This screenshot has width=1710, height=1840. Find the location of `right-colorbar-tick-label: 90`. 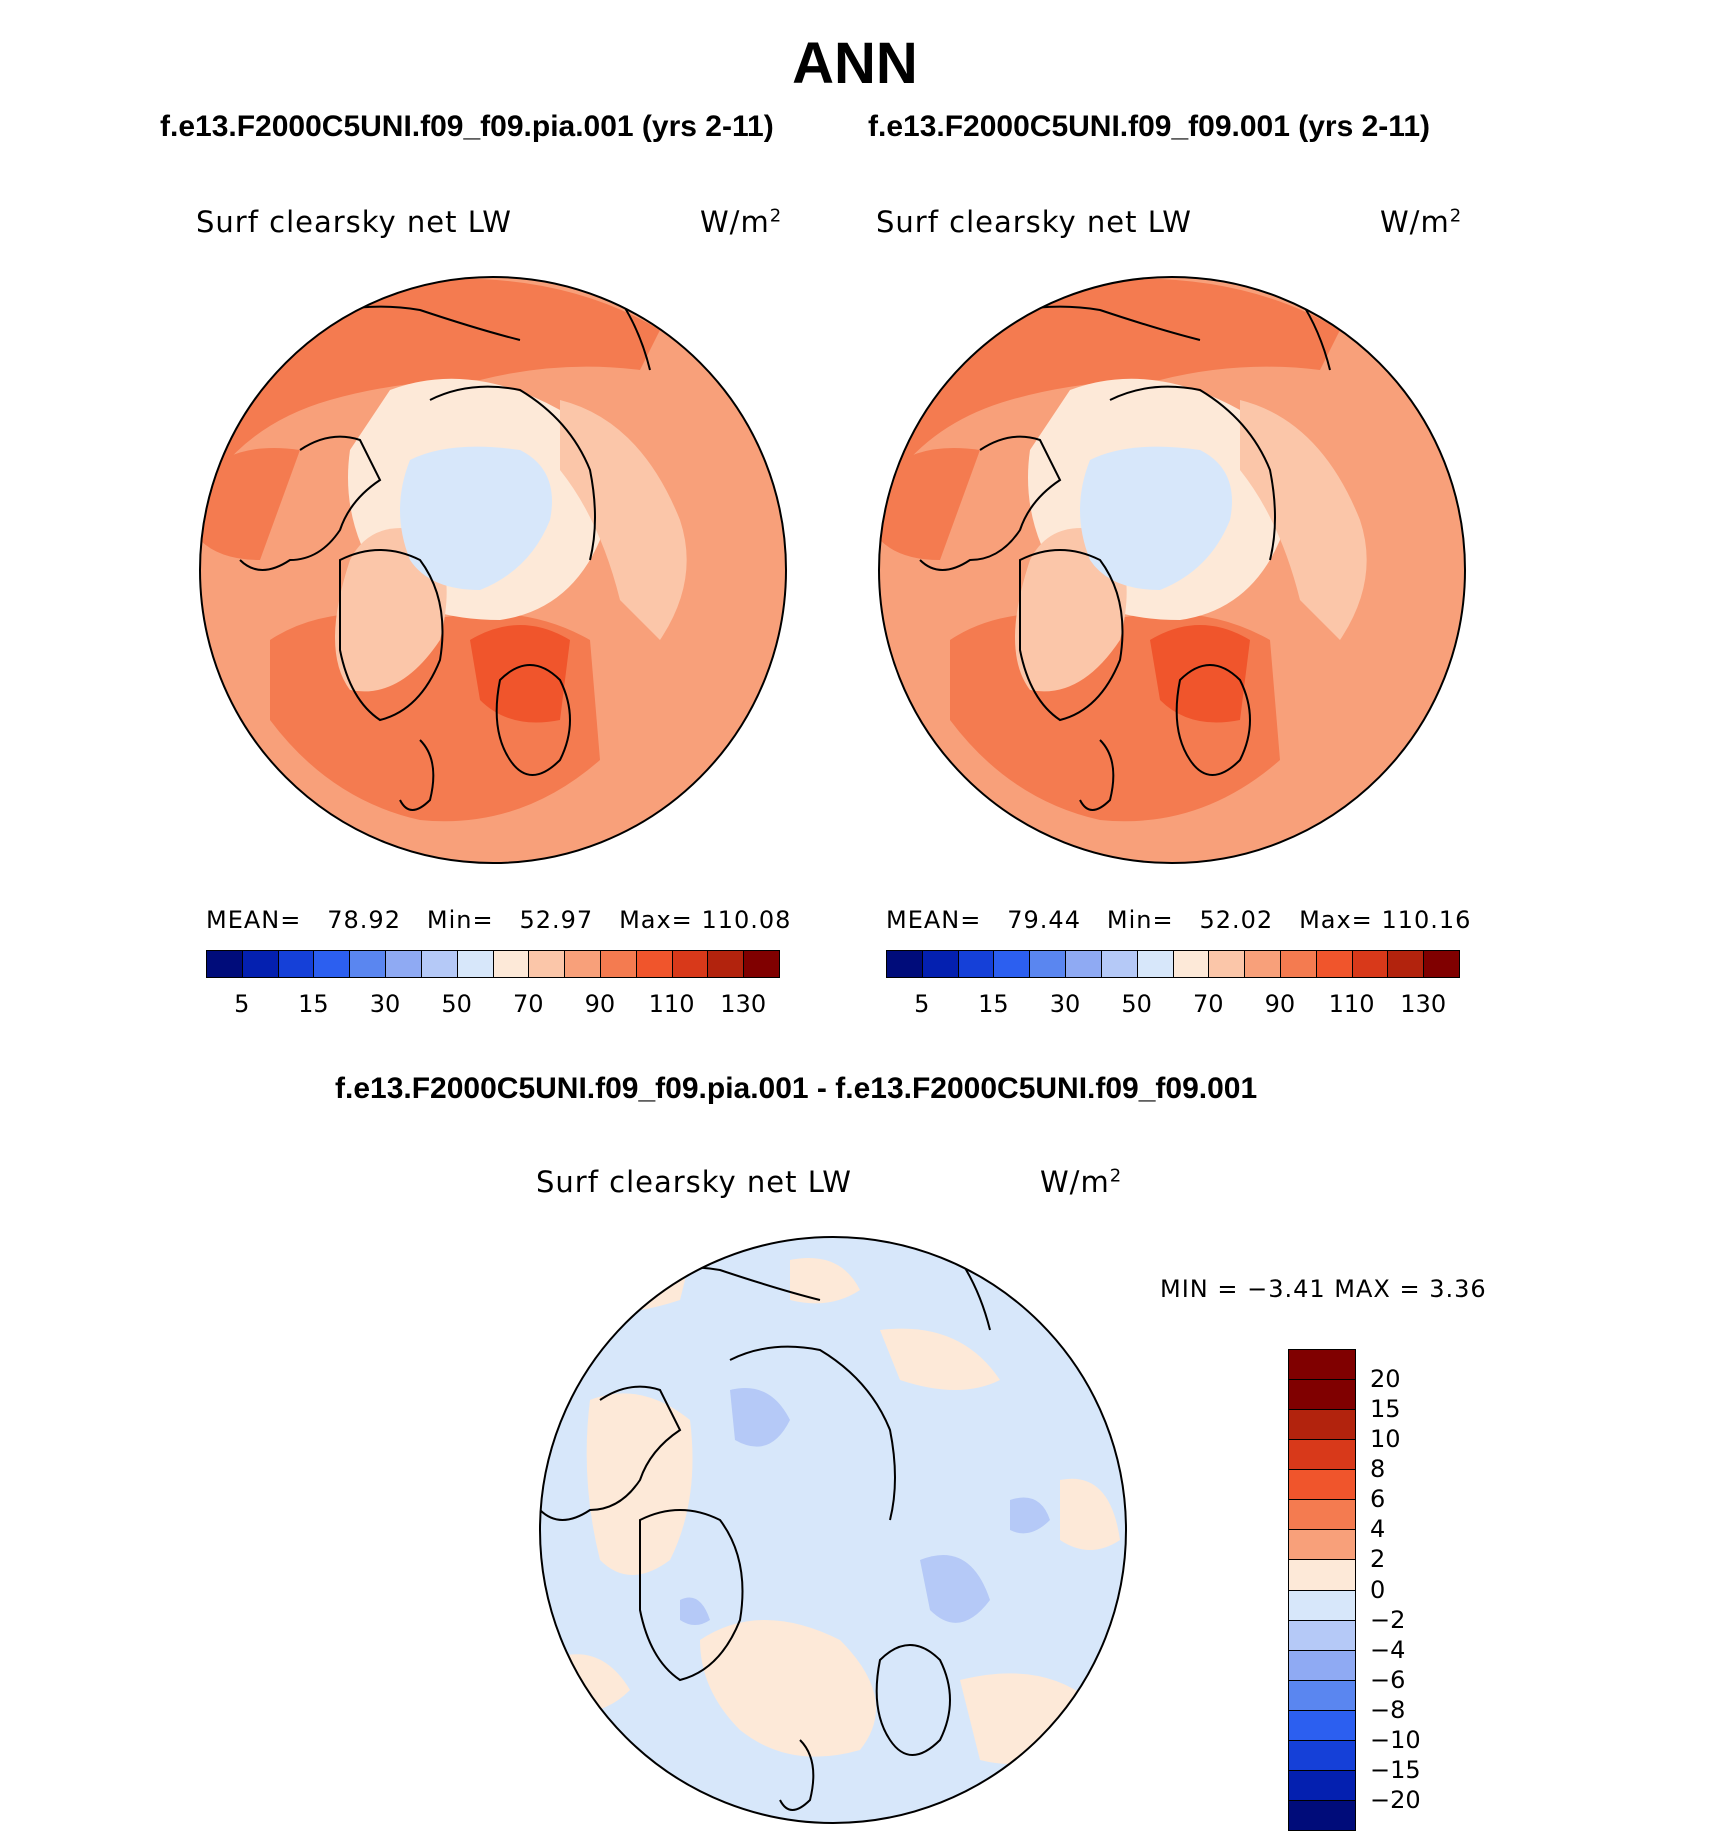

right-colorbar-tick-label: 90 is located at coordinates (1280, 1004).